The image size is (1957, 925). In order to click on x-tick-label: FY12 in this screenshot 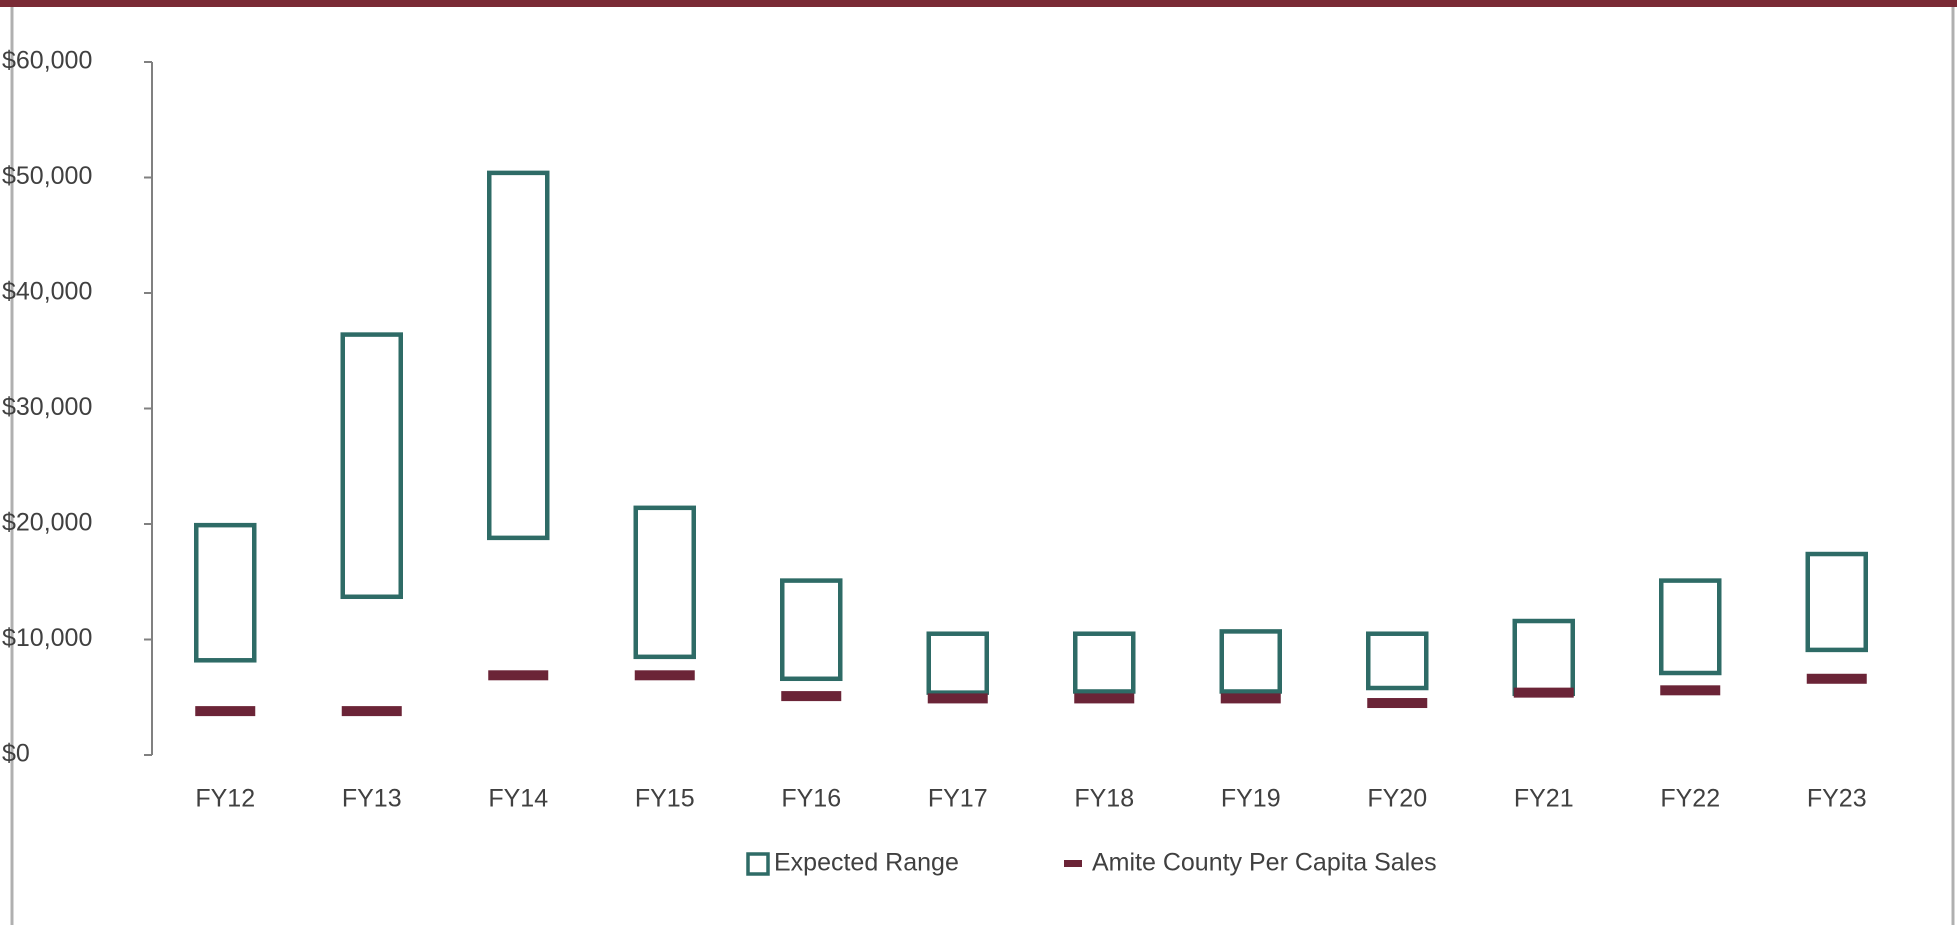, I will do `click(225, 799)`.